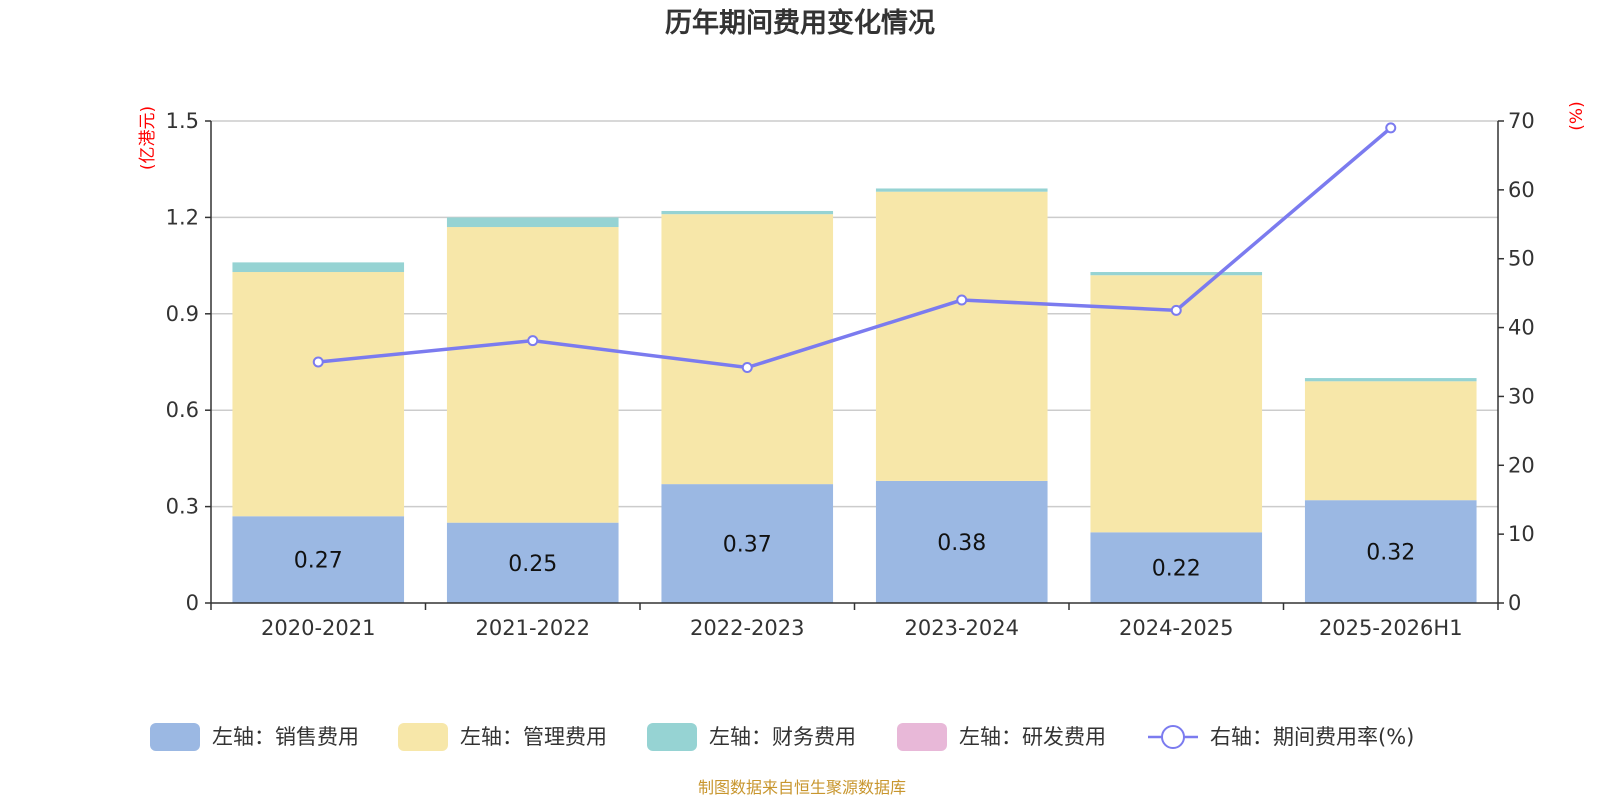  What do you see at coordinates (1521, 534) in the screenshot?
I see `right-tick-label-1: 10` at bounding box center [1521, 534].